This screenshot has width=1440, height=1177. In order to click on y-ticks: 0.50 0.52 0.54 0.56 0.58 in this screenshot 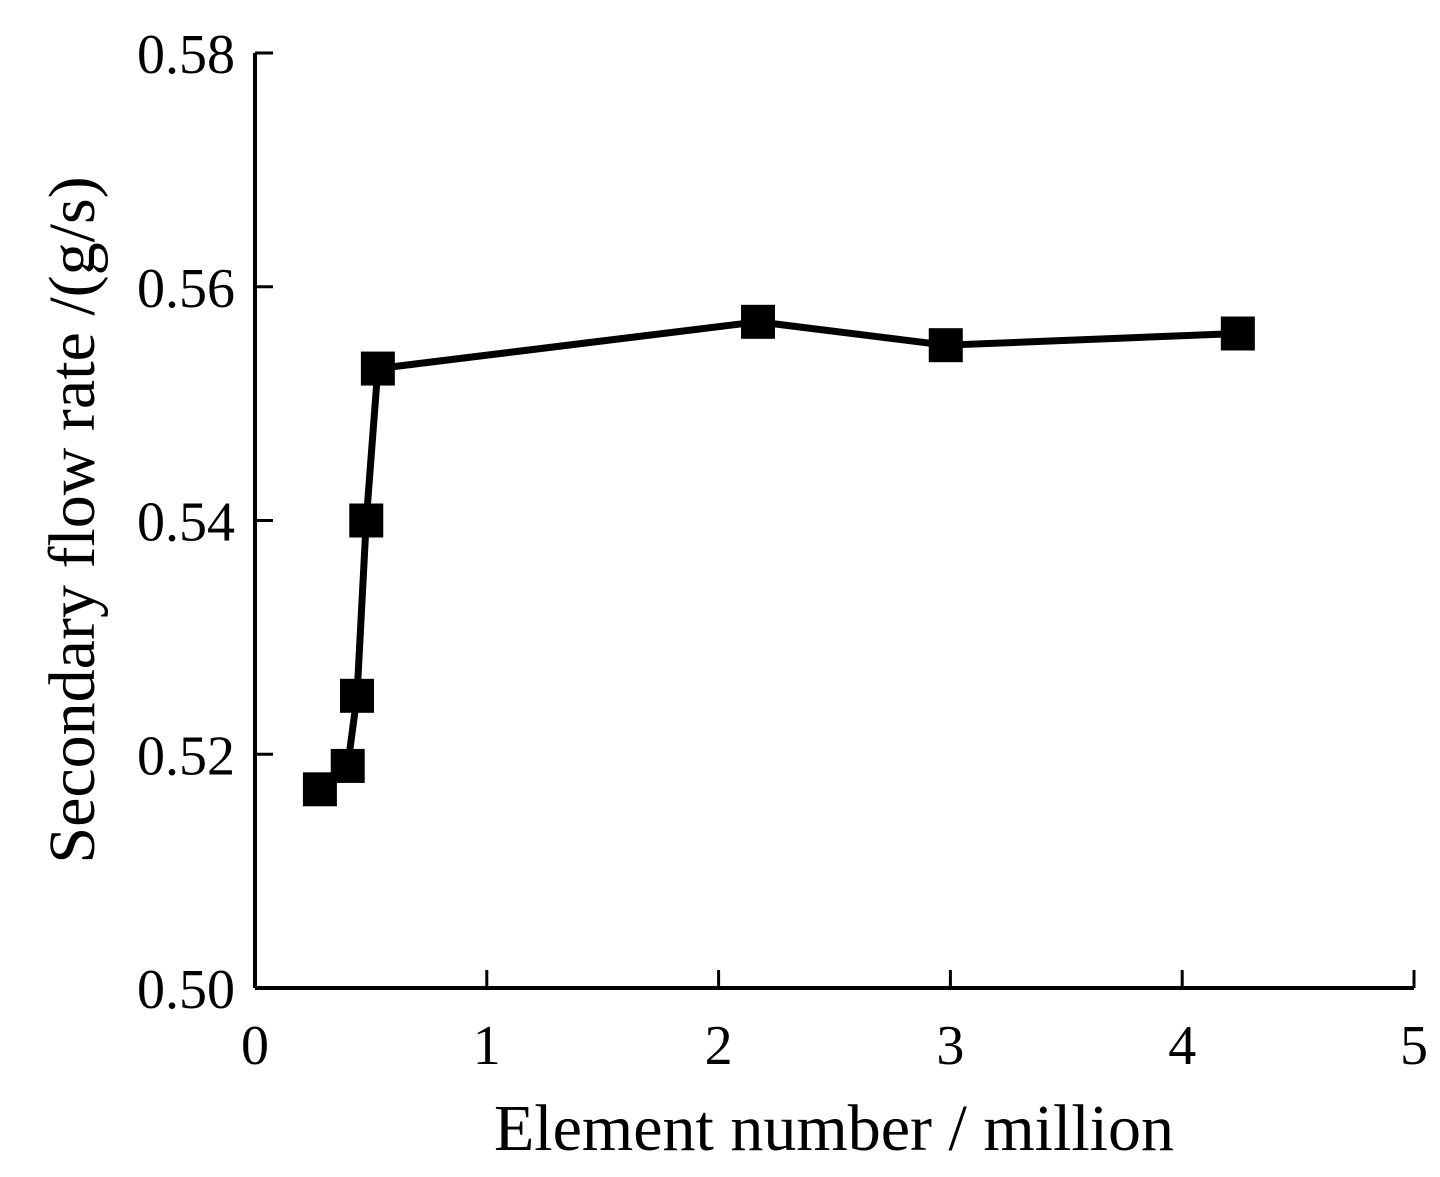, I will do `click(205, 522)`.